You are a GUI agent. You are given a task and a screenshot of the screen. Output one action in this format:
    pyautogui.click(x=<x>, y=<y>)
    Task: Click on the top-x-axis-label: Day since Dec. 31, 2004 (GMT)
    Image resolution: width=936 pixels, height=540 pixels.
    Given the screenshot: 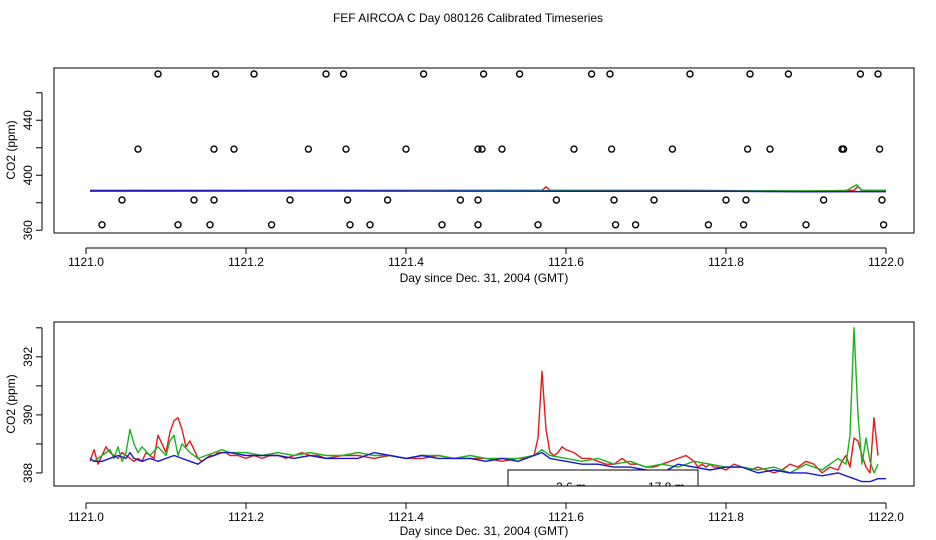 What is the action you would take?
    pyautogui.click(x=484, y=278)
    